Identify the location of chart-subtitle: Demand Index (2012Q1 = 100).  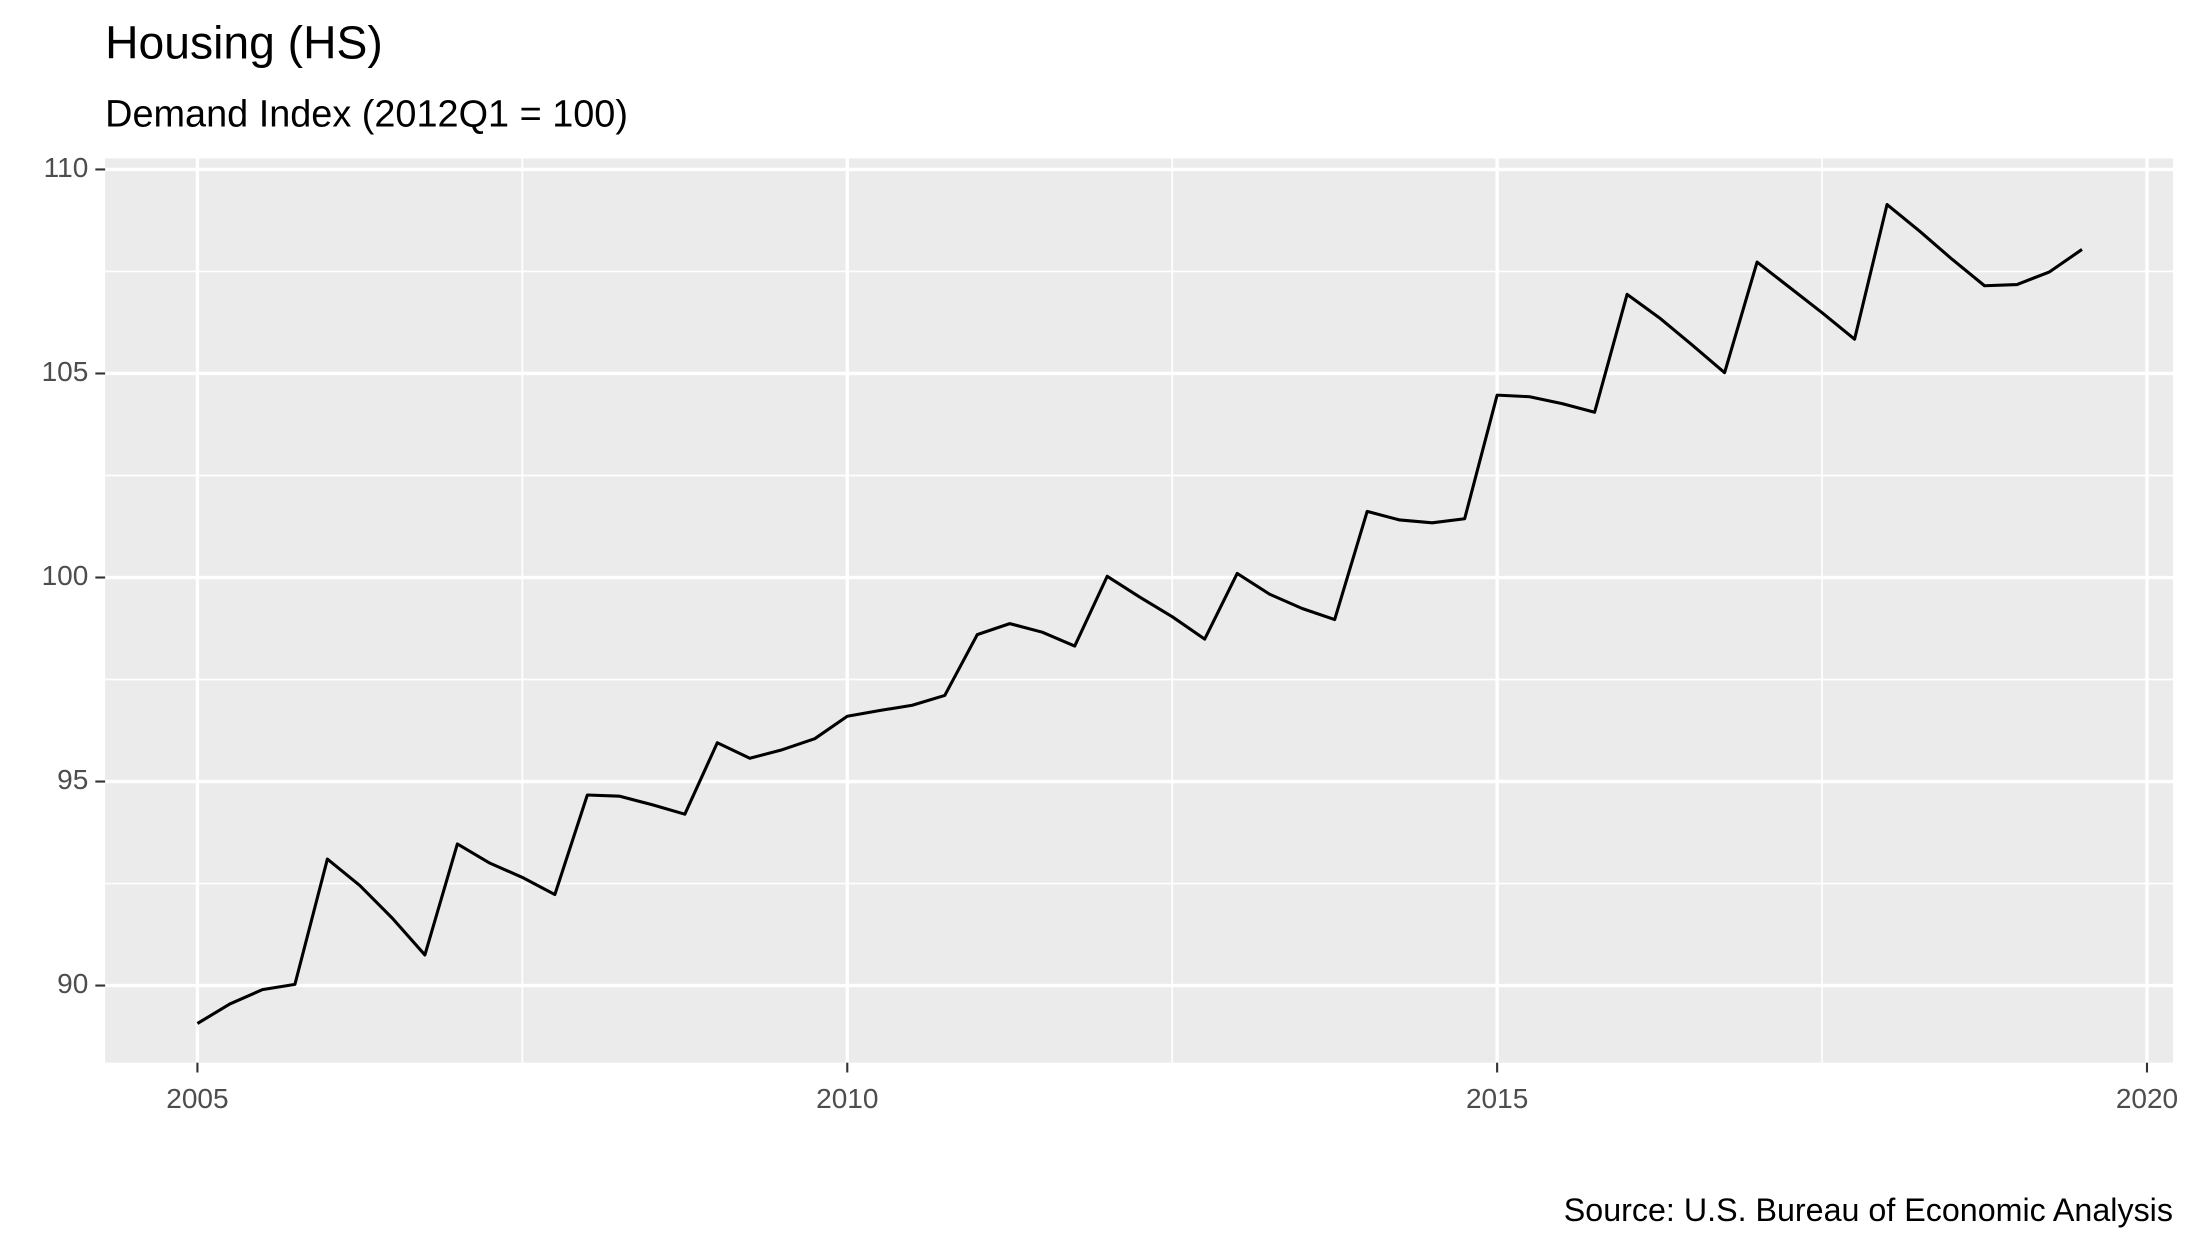
(366, 114).